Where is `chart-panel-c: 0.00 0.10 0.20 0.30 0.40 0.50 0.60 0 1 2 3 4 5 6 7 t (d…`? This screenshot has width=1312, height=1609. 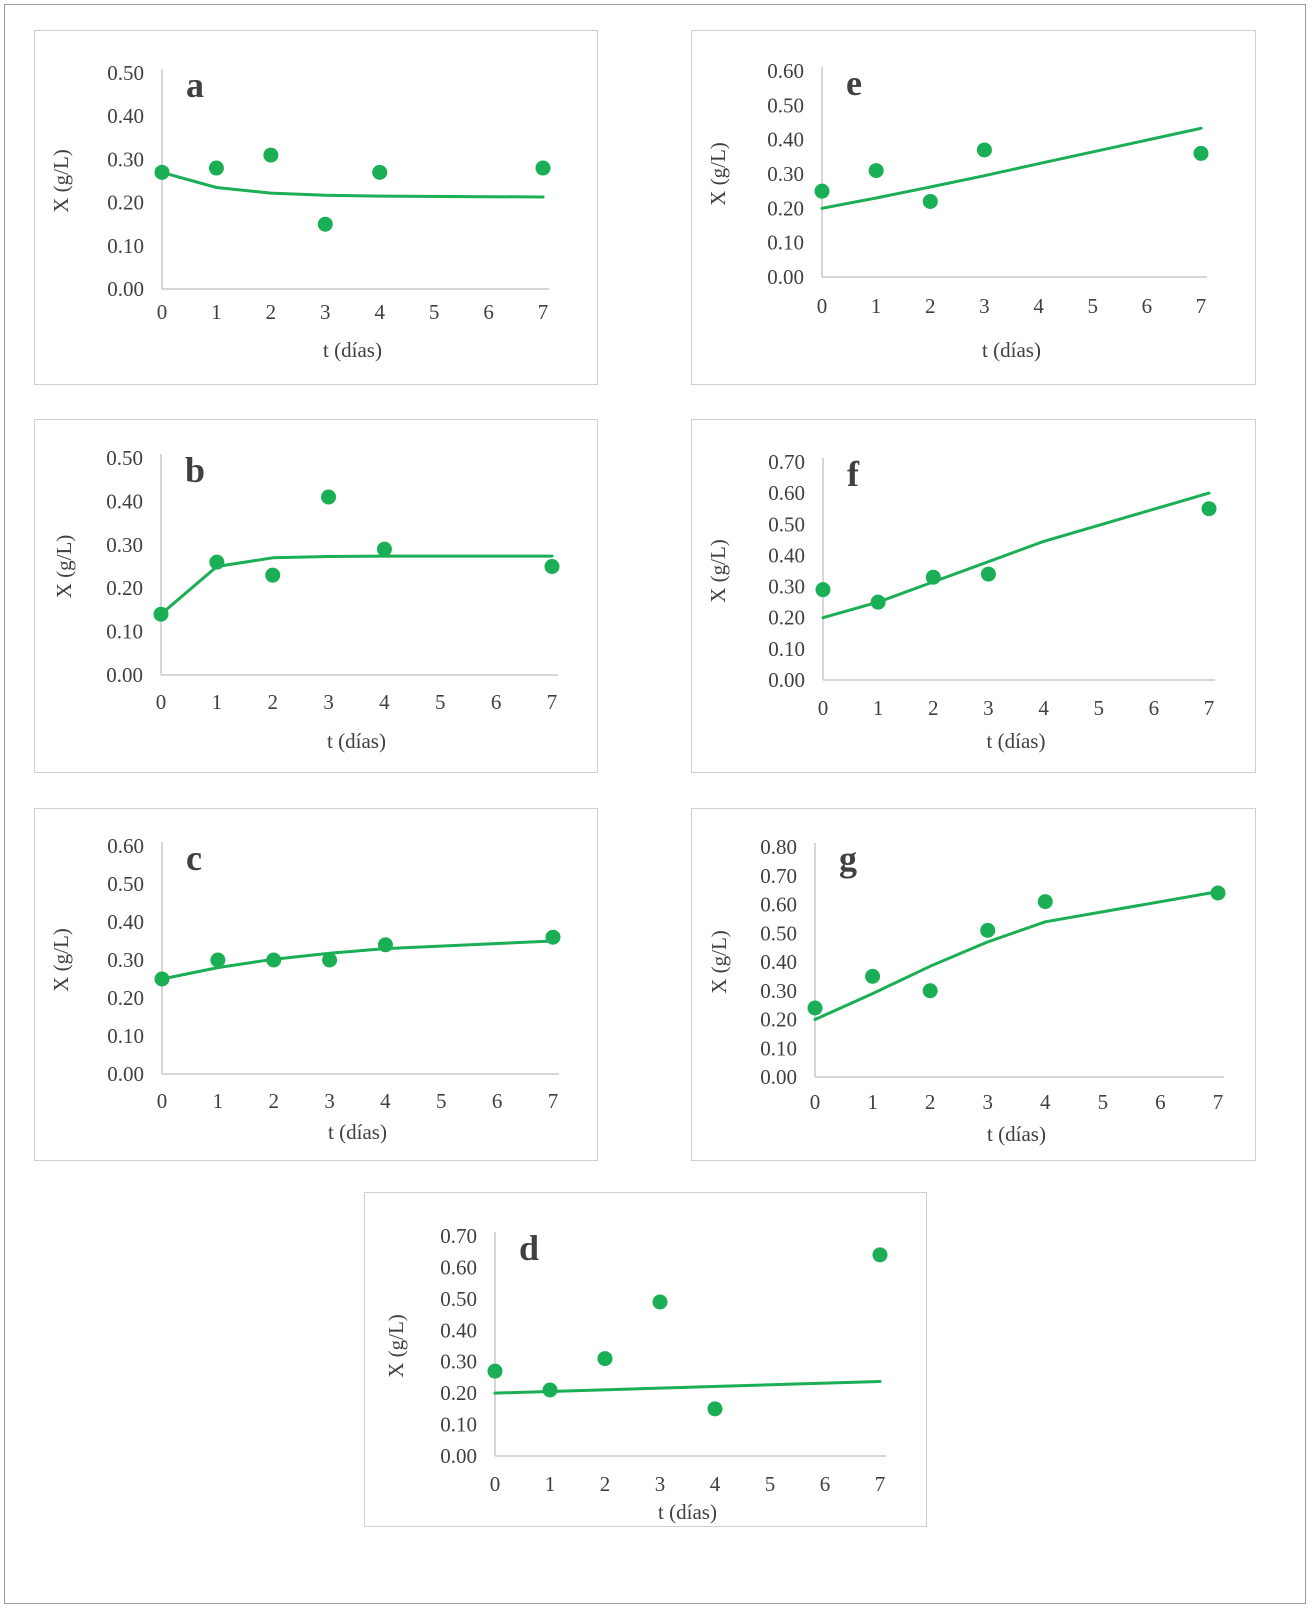 chart-panel-c: 0.00 0.10 0.20 0.30 0.40 0.50 0.60 0 1 2 3 4 5 6 7 t (d… is located at coordinates (316, 984).